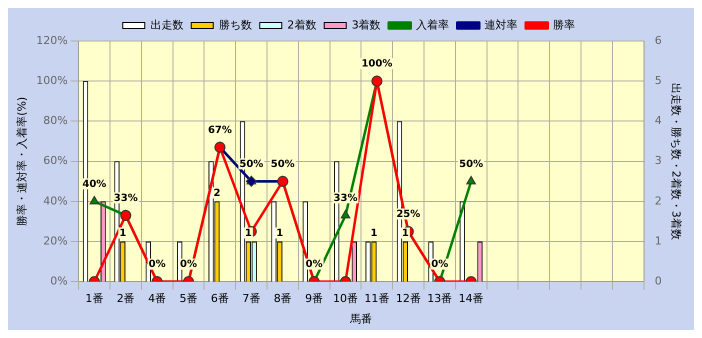  Describe the element at coordinates (360, 319) in the screenshot. I see `x-axis-title: 馬番` at that location.